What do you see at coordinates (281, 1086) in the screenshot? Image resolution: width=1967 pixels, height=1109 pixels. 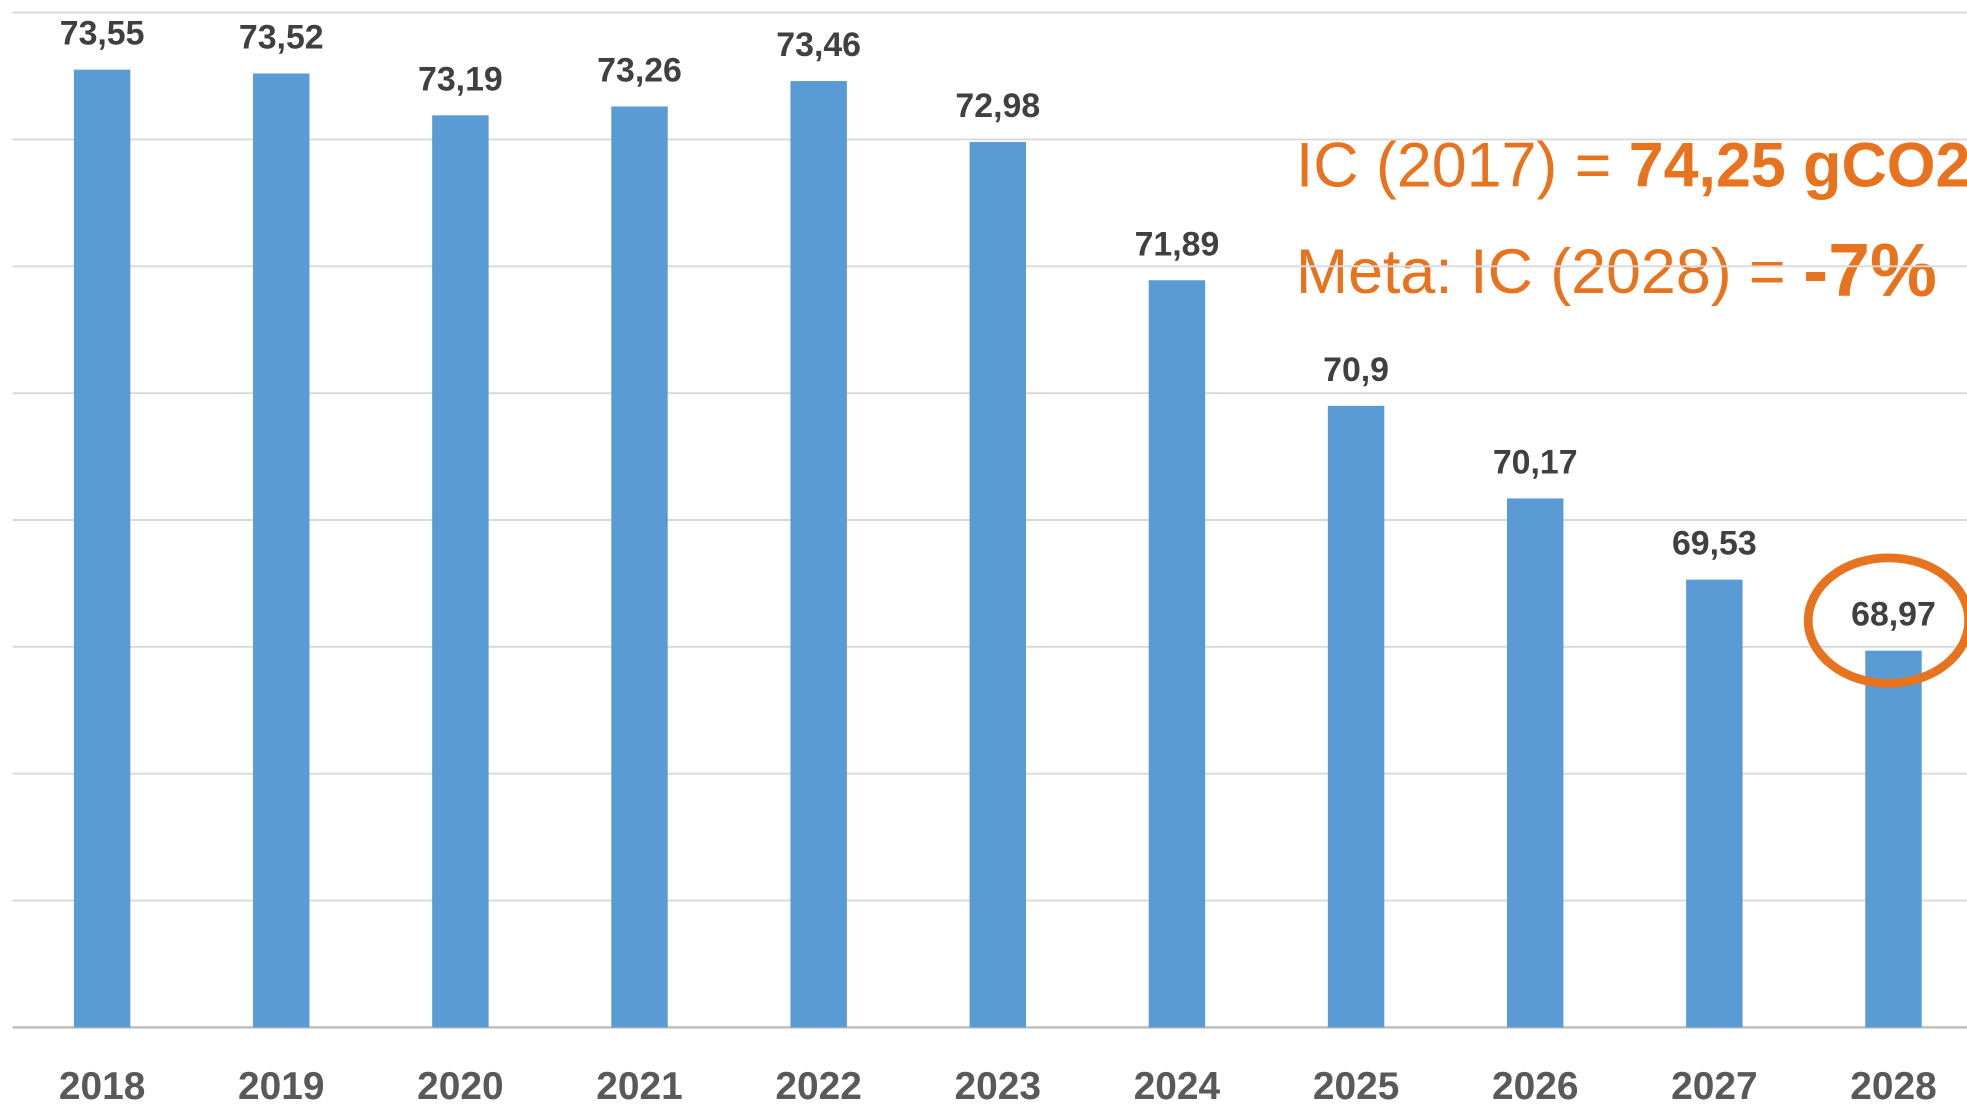 I see `x-tick-label: 2019` at bounding box center [281, 1086].